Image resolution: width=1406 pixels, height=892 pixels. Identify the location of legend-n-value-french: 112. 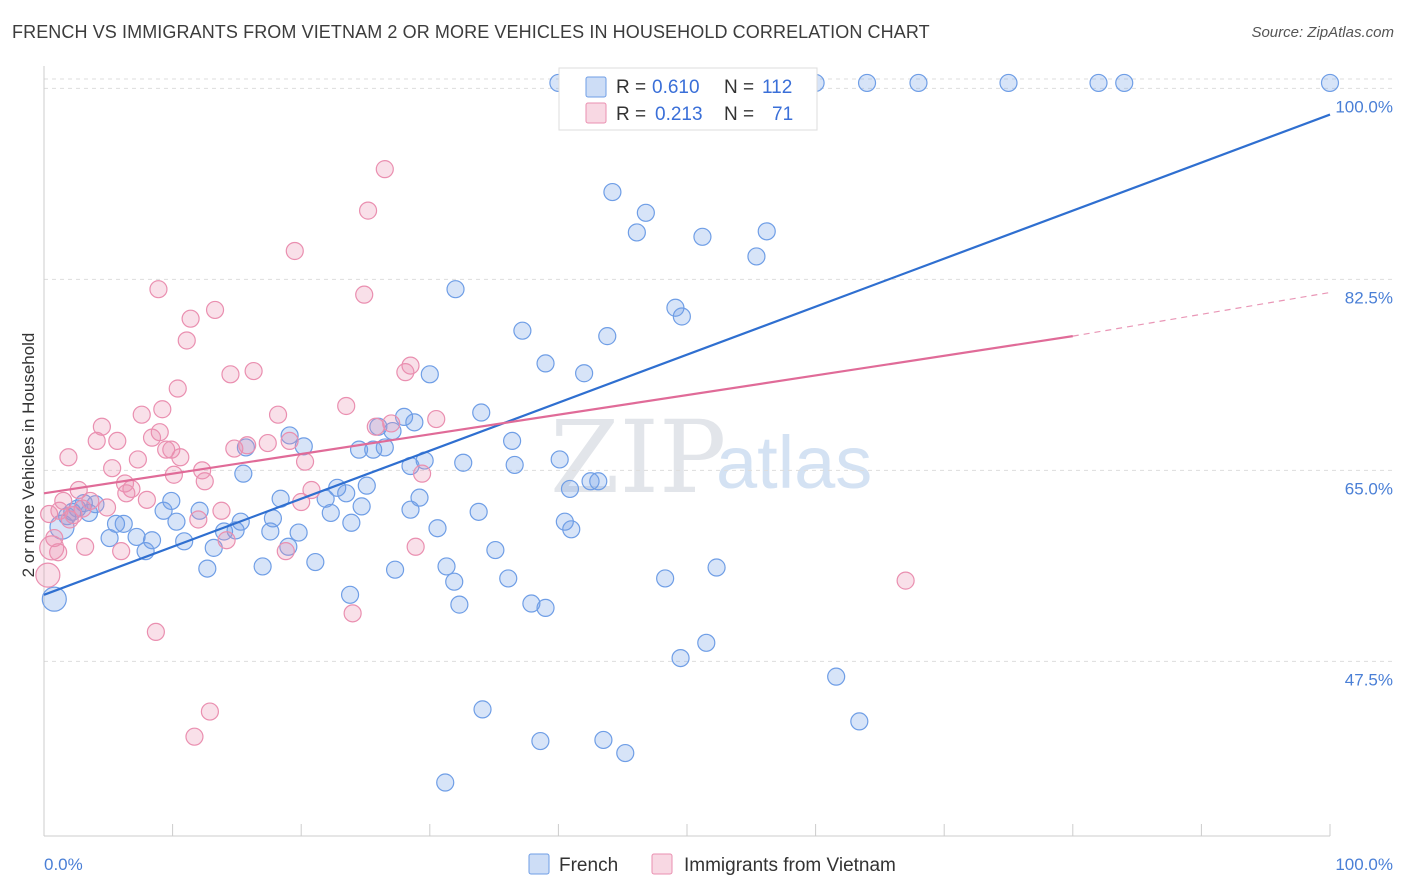
(777, 87).